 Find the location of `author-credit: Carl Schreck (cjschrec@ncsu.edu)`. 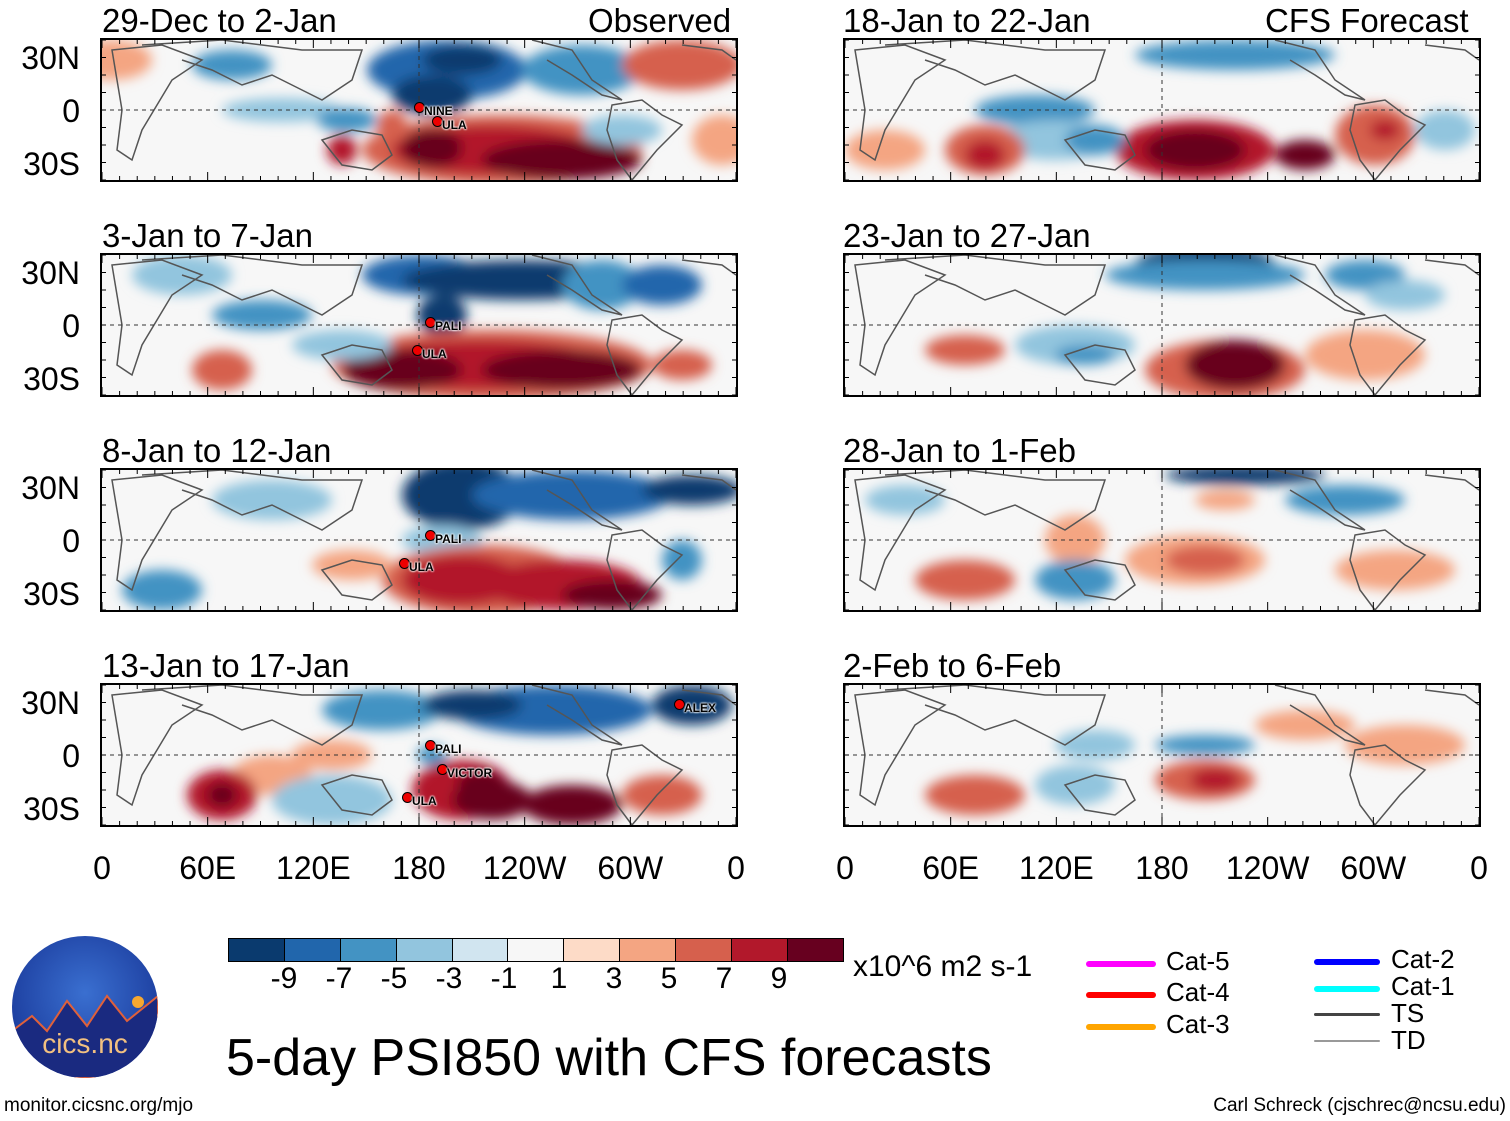

author-credit: Carl Schreck (cjschrec@ncsu.edu) is located at coordinates (1359, 1105).